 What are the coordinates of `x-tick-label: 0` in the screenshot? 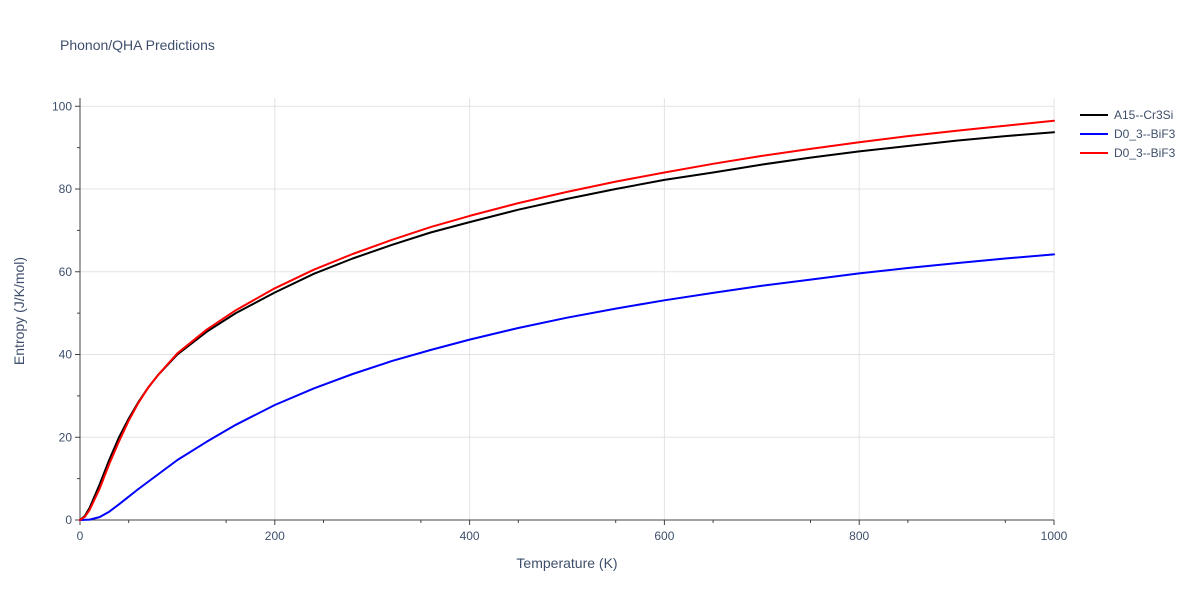 It's located at (80, 536).